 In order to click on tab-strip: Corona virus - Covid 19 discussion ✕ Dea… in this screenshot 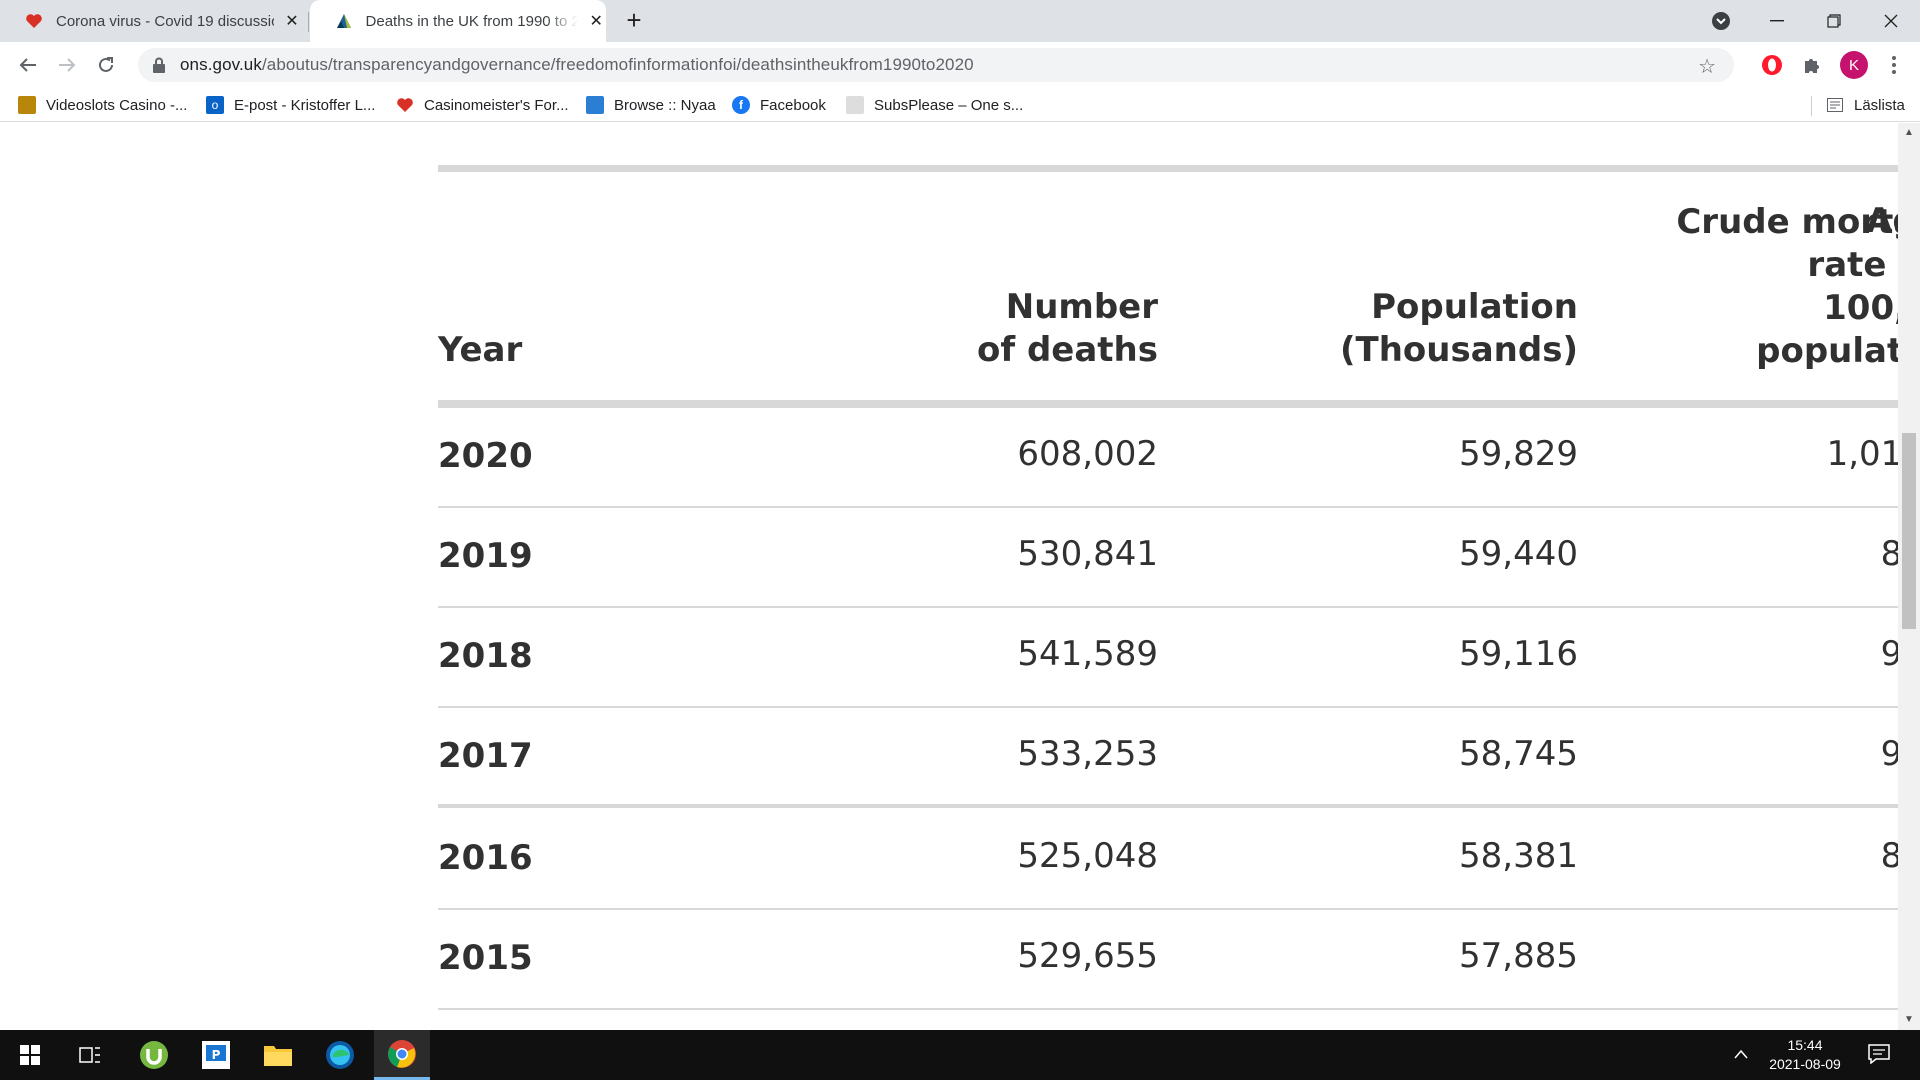, I will do `click(960, 21)`.